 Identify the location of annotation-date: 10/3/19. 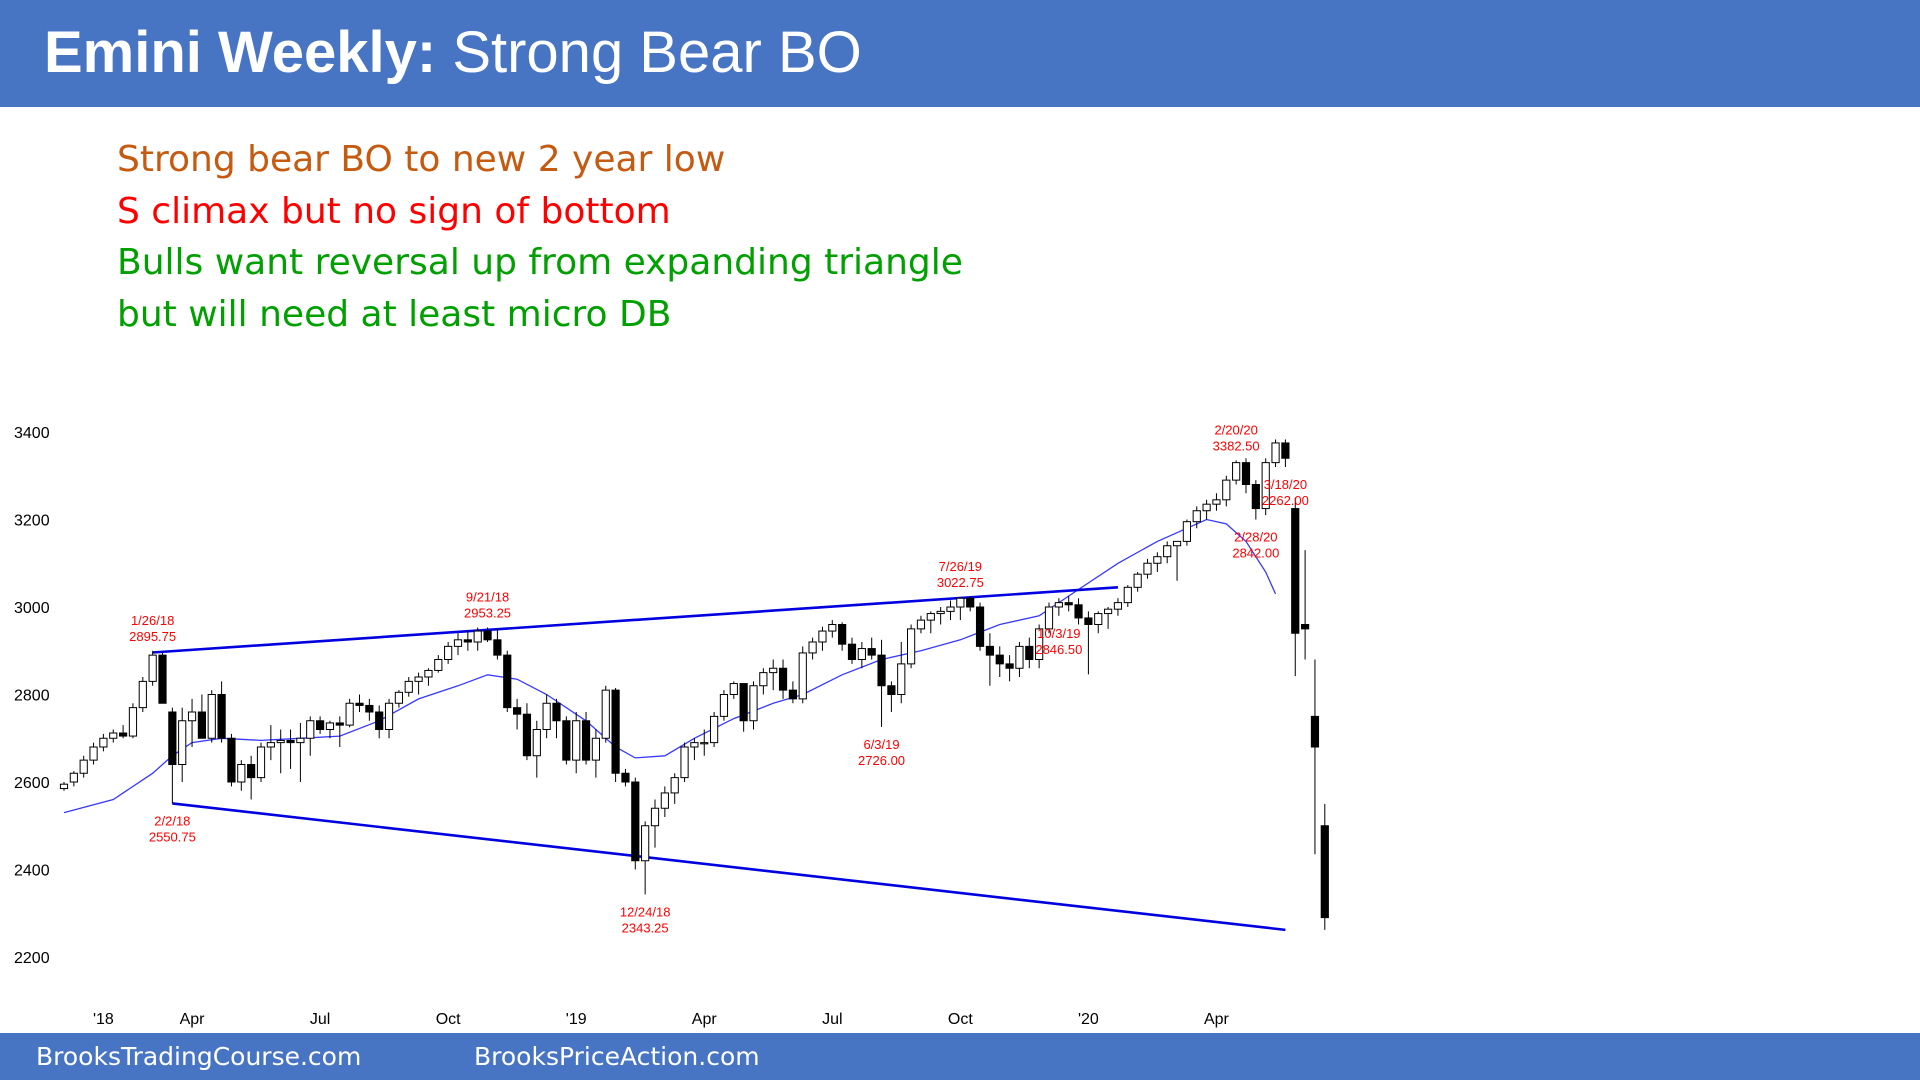
(1058, 633).